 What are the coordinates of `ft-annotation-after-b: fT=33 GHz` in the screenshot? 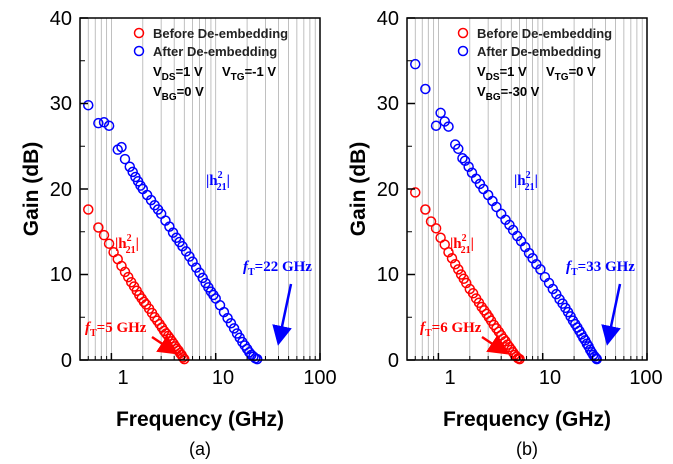 It's located at (600, 268).